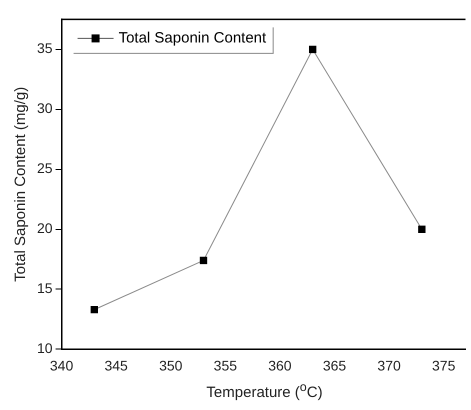 The width and height of the screenshot is (471, 410). Describe the element at coordinates (44, 168) in the screenshot. I see `y-tick-label: 25` at that location.